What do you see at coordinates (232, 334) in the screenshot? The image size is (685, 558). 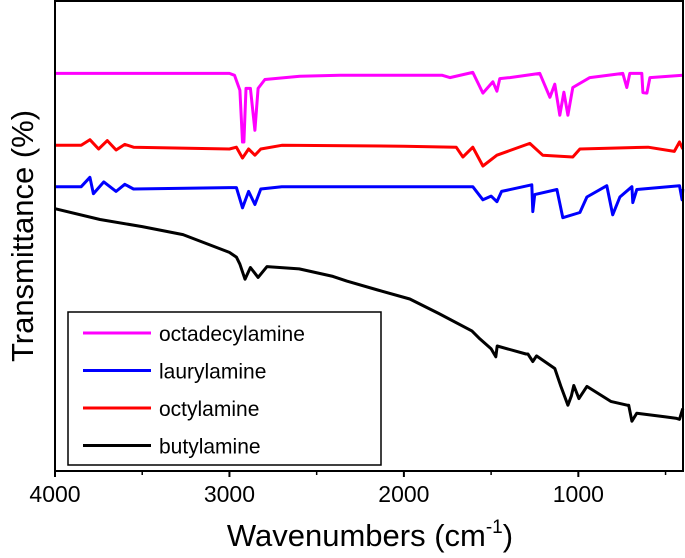 I see `legend-label: octadecylamine` at bounding box center [232, 334].